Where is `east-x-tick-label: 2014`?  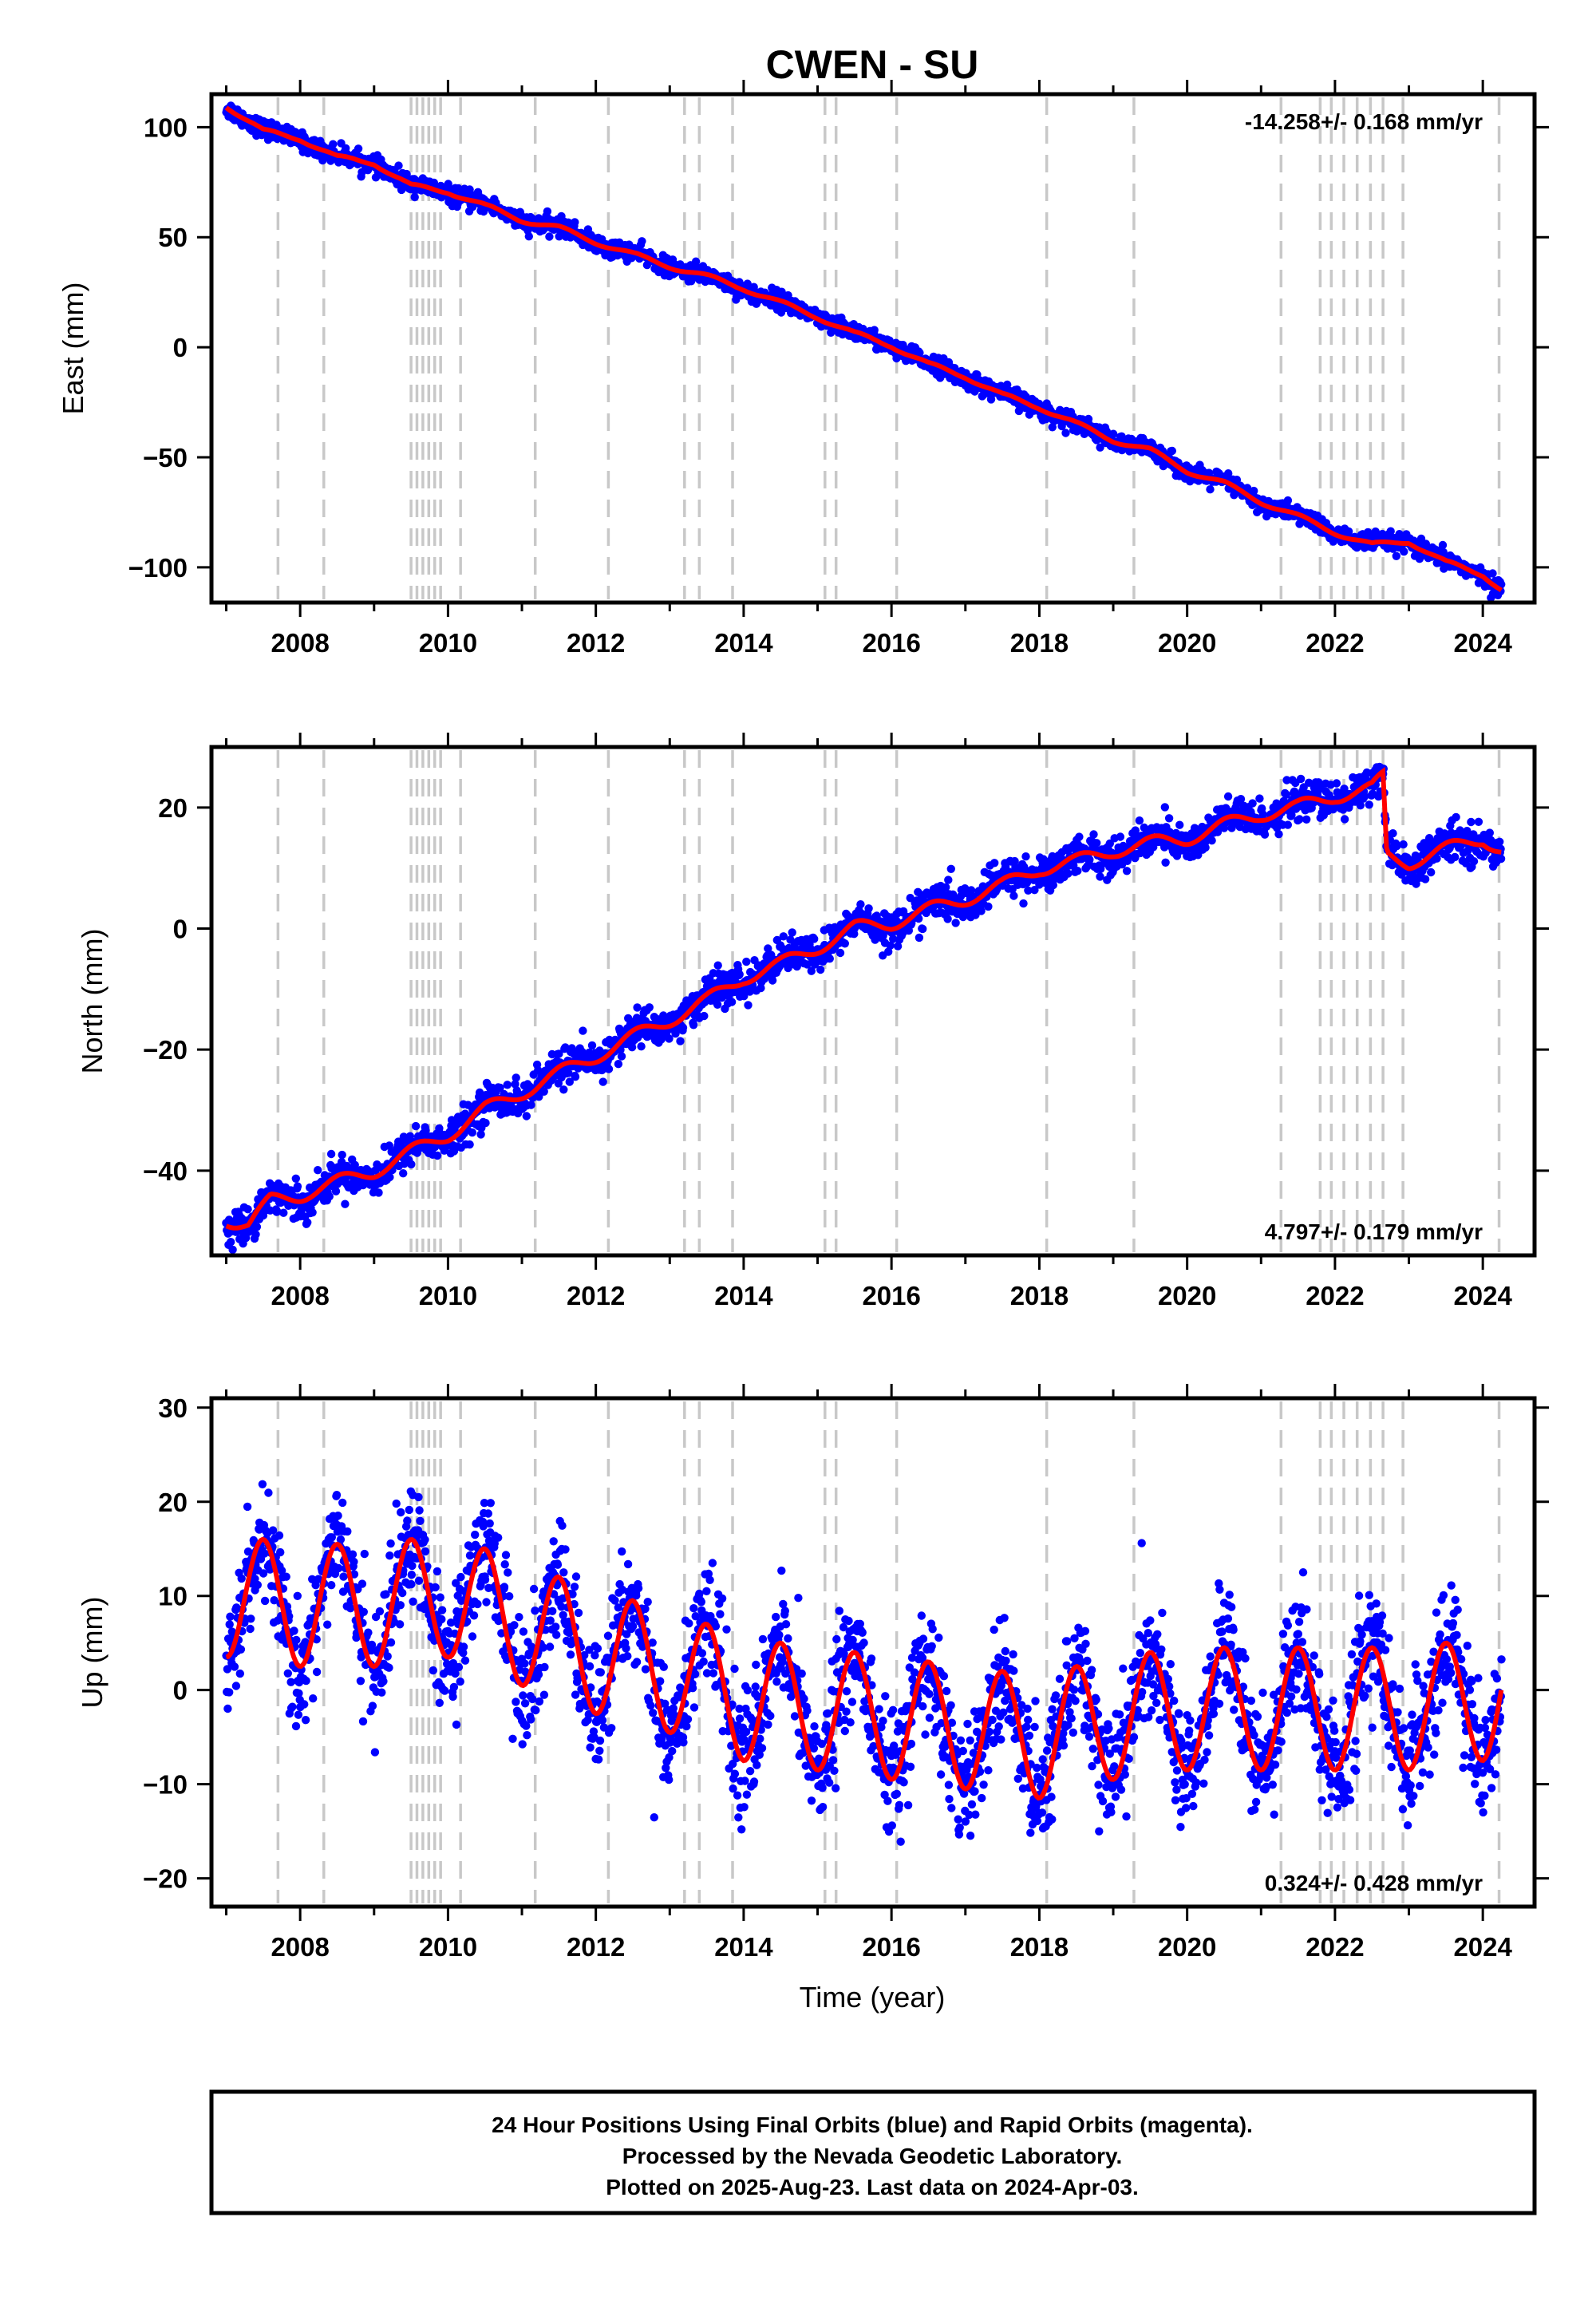
east-x-tick-label: 2014 is located at coordinates (743, 643).